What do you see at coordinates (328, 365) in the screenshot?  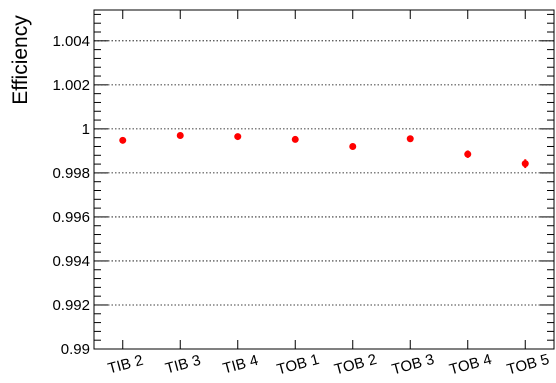 I see `x-tick-labels: TIB 2 TIB 3 TIB 4 TOB 1 TOB 2 TOB 3 TOB 4 TOB 5` at bounding box center [328, 365].